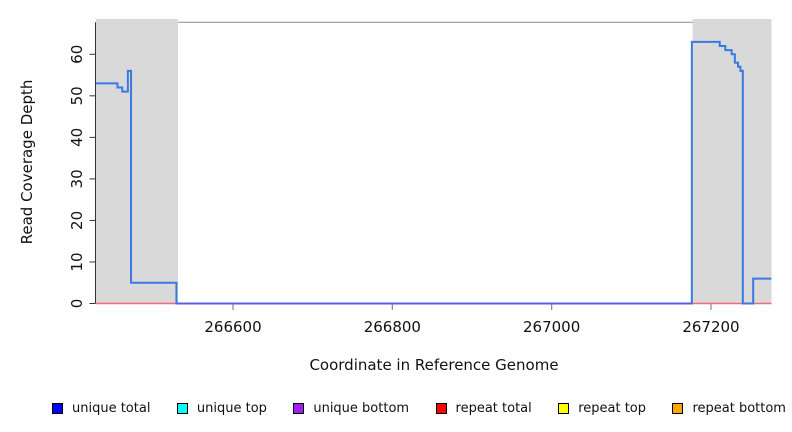 The width and height of the screenshot is (792, 432). Describe the element at coordinates (77, 220) in the screenshot. I see `y-tick-label: 20` at that location.